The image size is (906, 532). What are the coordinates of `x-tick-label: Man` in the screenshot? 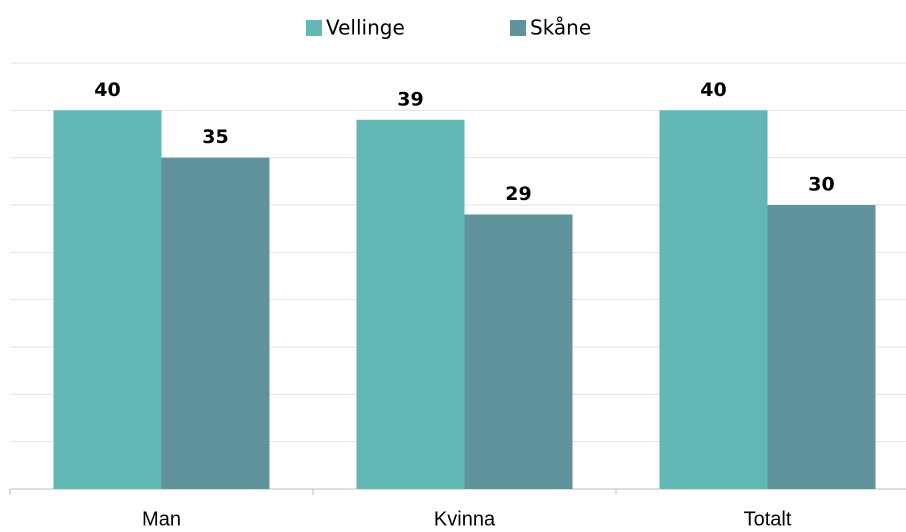 It's located at (161, 519).